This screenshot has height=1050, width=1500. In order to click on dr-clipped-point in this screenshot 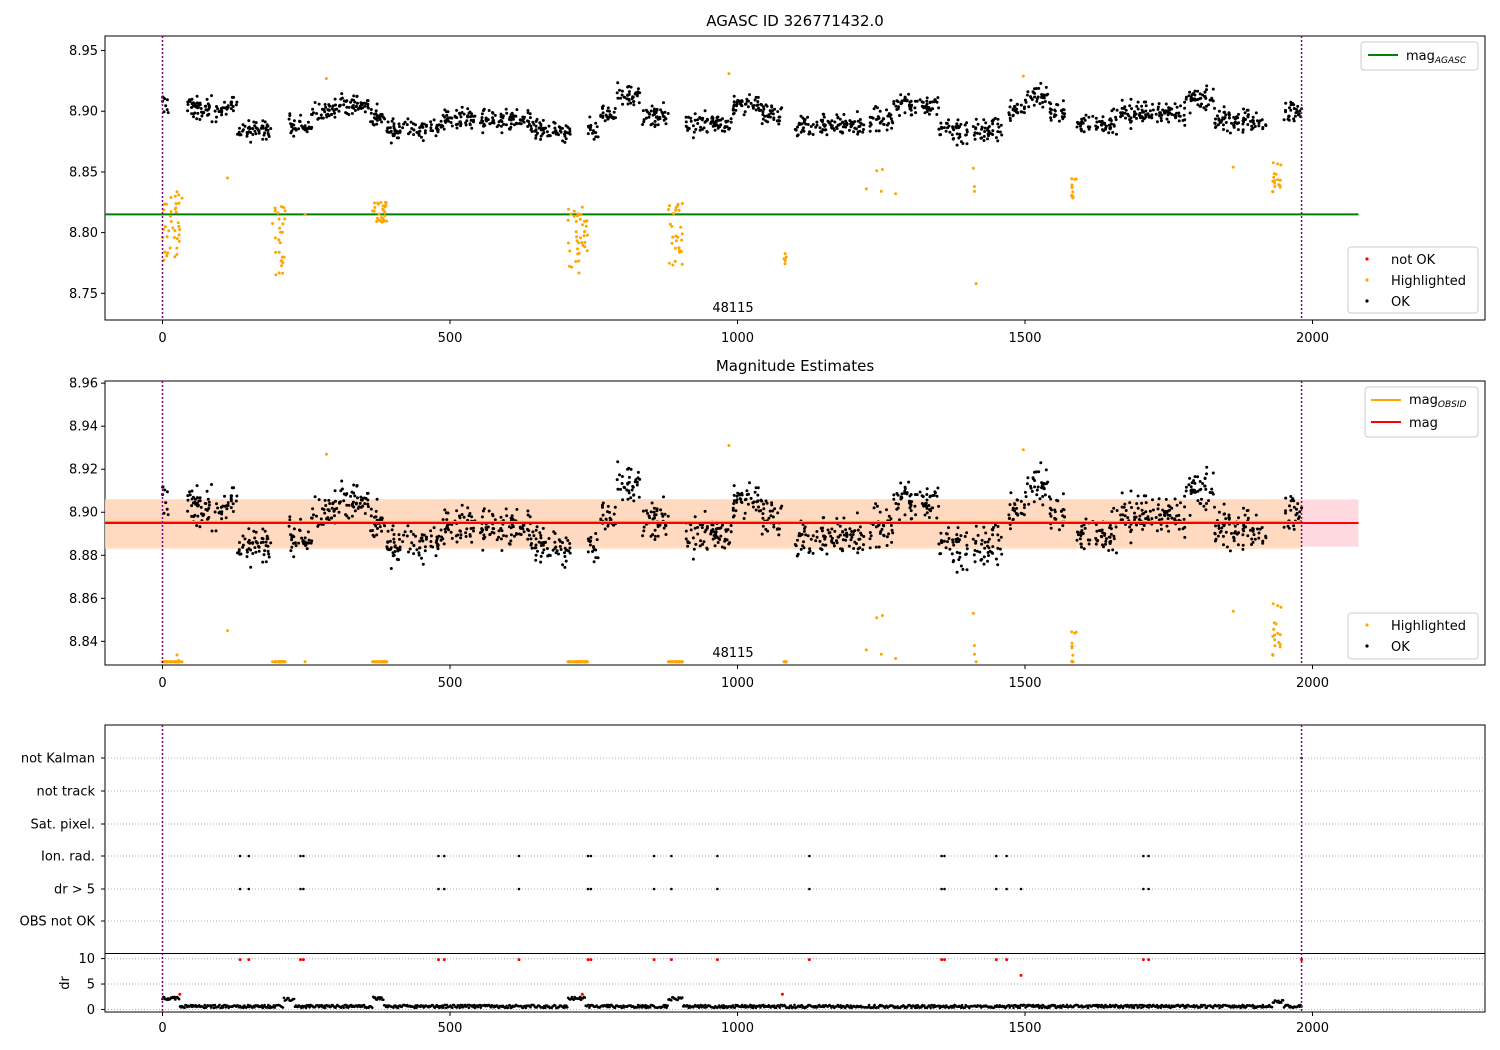, I will do `click(249, 960)`.